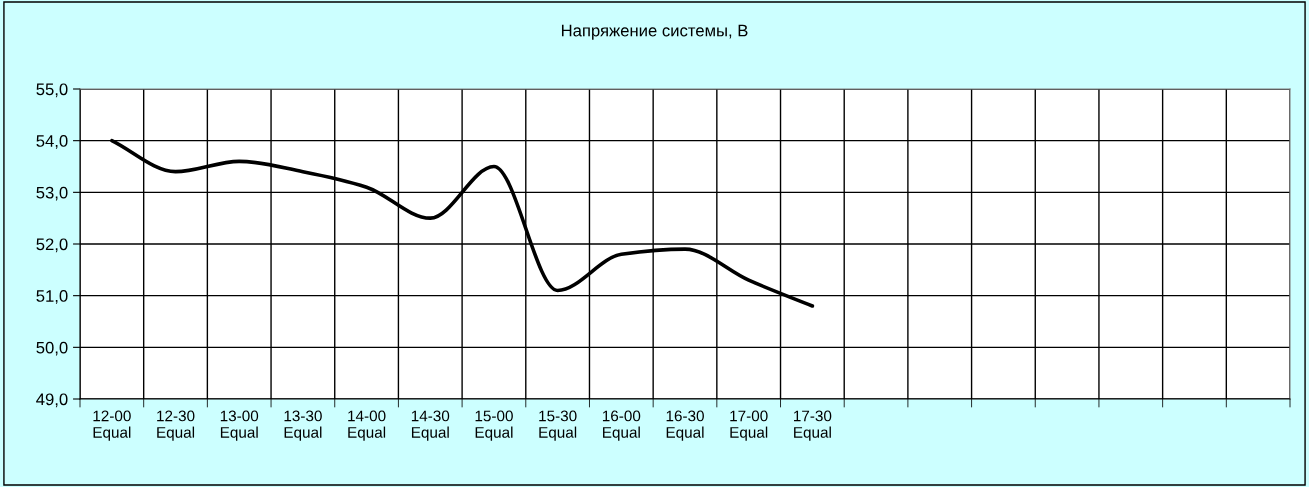 The image size is (1309, 487). What do you see at coordinates (558, 425) in the screenshot?
I see `x-tick-label: 15-30 Equal` at bounding box center [558, 425].